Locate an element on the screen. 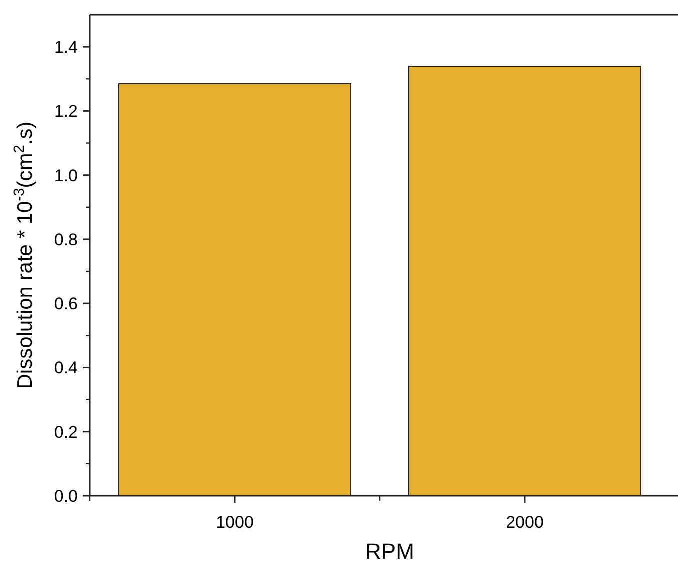 The image size is (678, 567). y-tick-label: 0.4 is located at coordinates (66, 368).